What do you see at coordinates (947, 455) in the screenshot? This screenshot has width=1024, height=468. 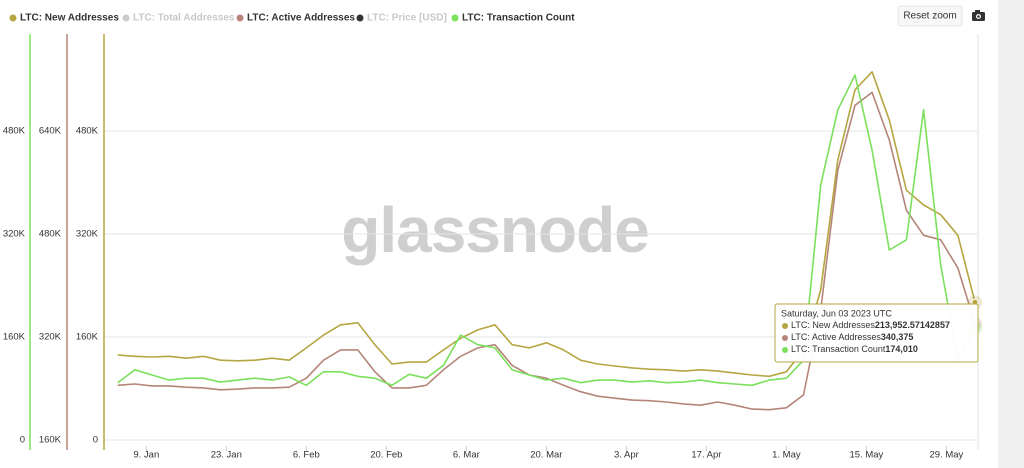 I see `x-tick-label: 29. May` at bounding box center [947, 455].